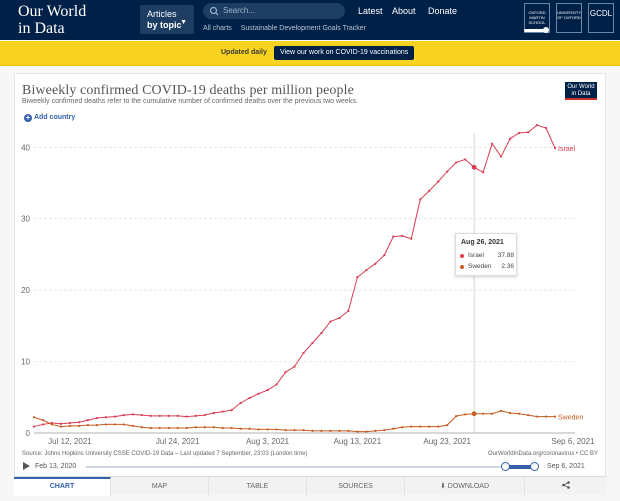 Image resolution: width=620 pixels, height=501 pixels. What do you see at coordinates (25, 290) in the screenshot?
I see `y-tick-label: 20` at bounding box center [25, 290].